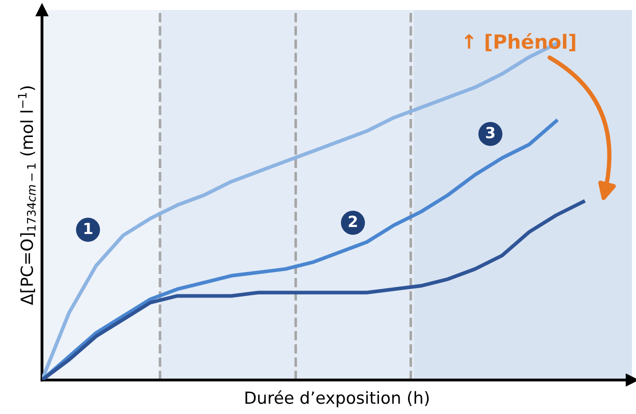 The width and height of the screenshot is (636, 414). Describe the element at coordinates (352, 221) in the screenshot. I see `annotation: 2` at that location.